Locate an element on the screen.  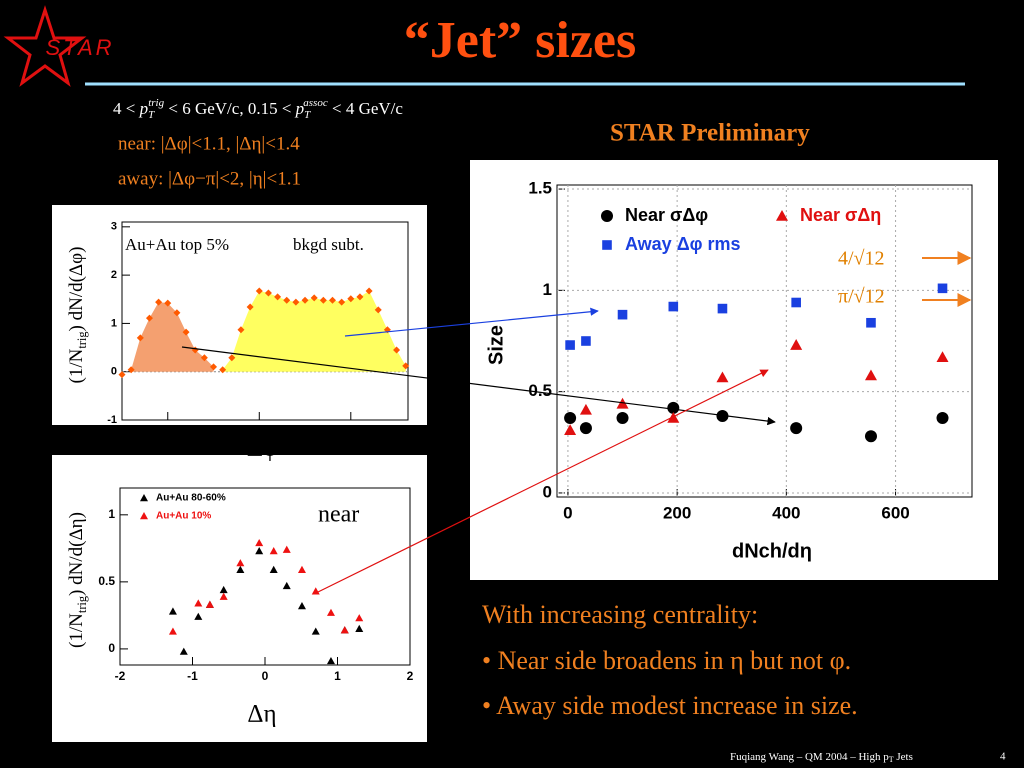
text: < 6 GeV/c, 0.15 < is located at coordinates (229, 108).